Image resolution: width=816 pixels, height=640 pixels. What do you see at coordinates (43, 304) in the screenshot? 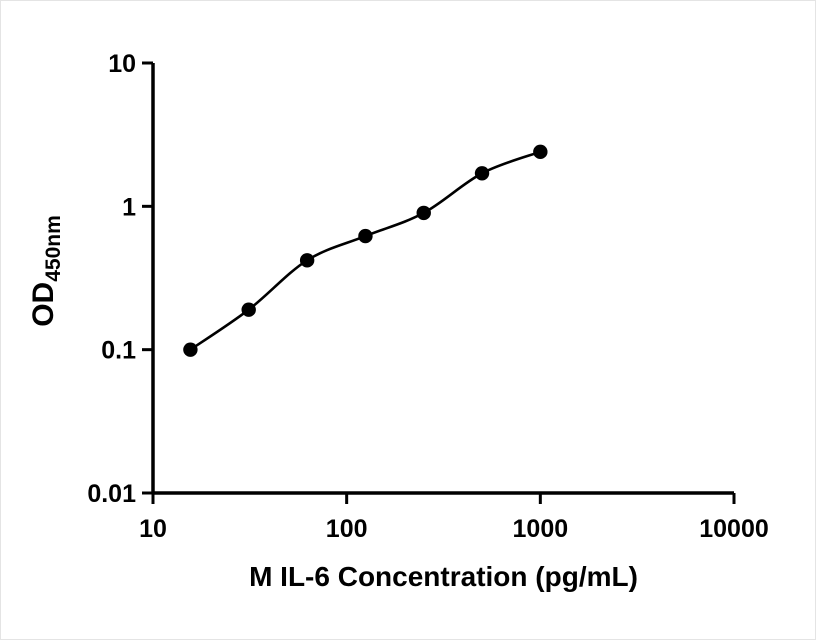
I see `y-axis-title-main: OD` at bounding box center [43, 304].